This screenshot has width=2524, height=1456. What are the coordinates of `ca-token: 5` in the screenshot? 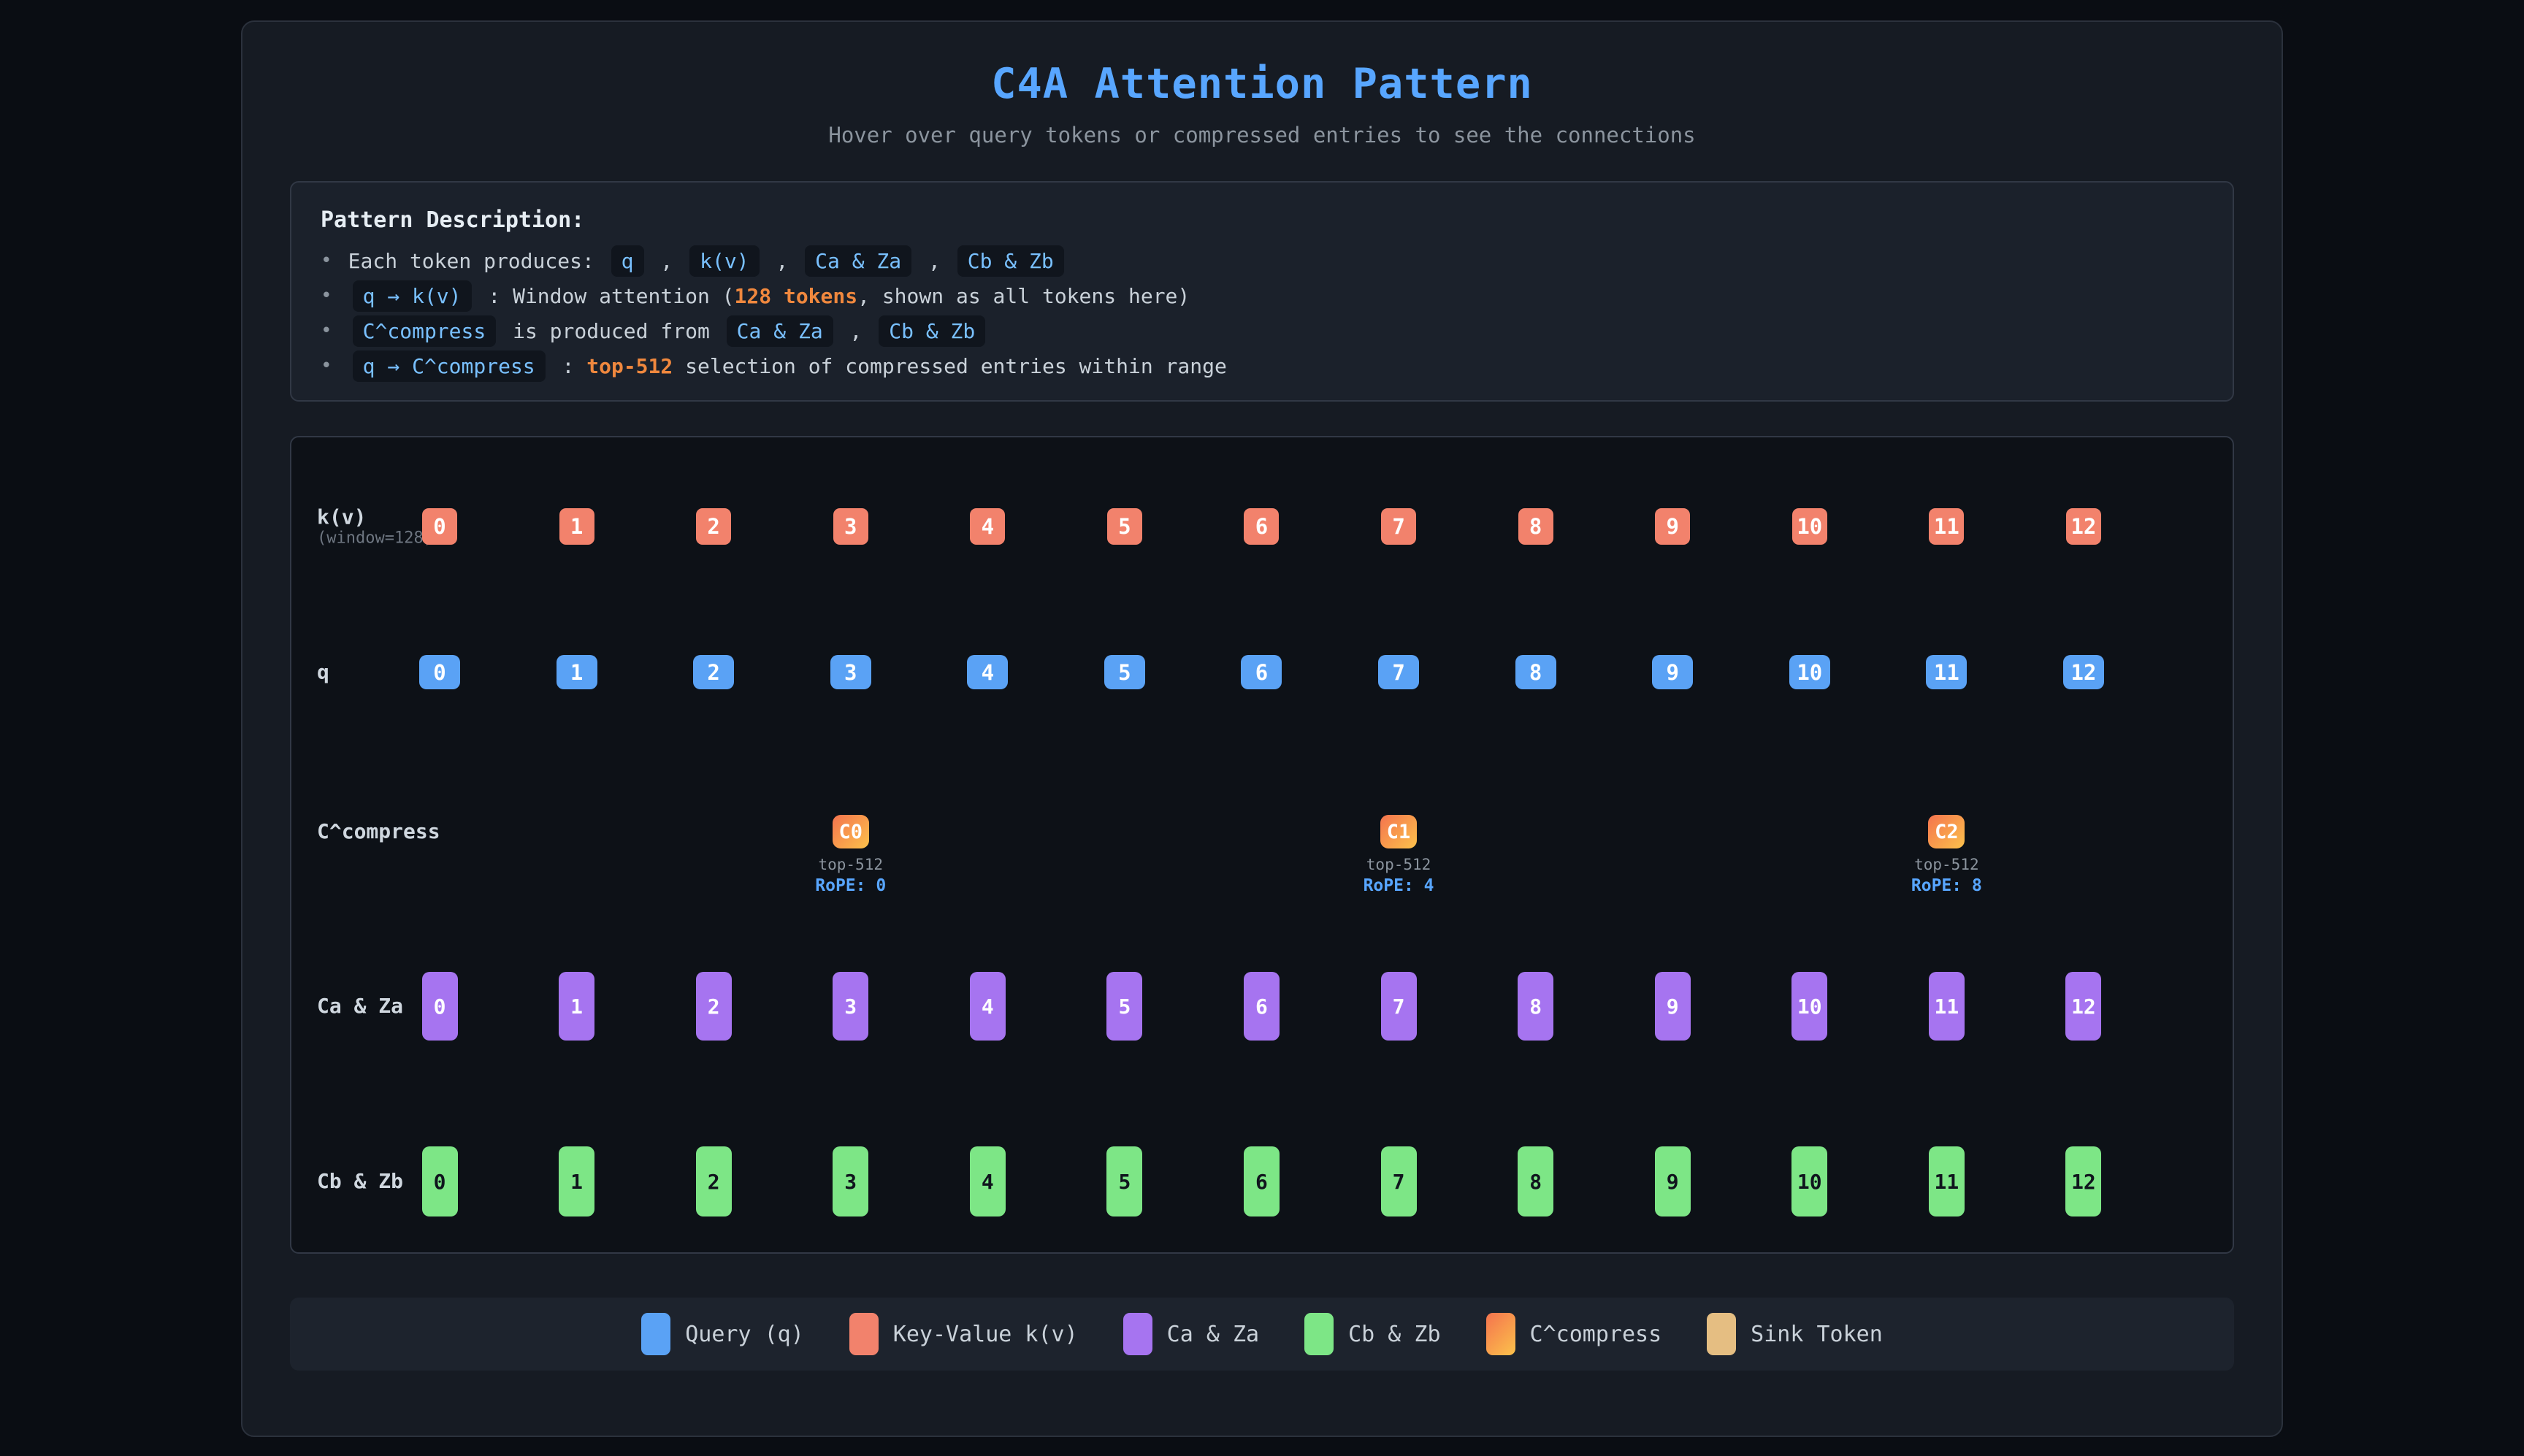 It's located at (1124, 1006).